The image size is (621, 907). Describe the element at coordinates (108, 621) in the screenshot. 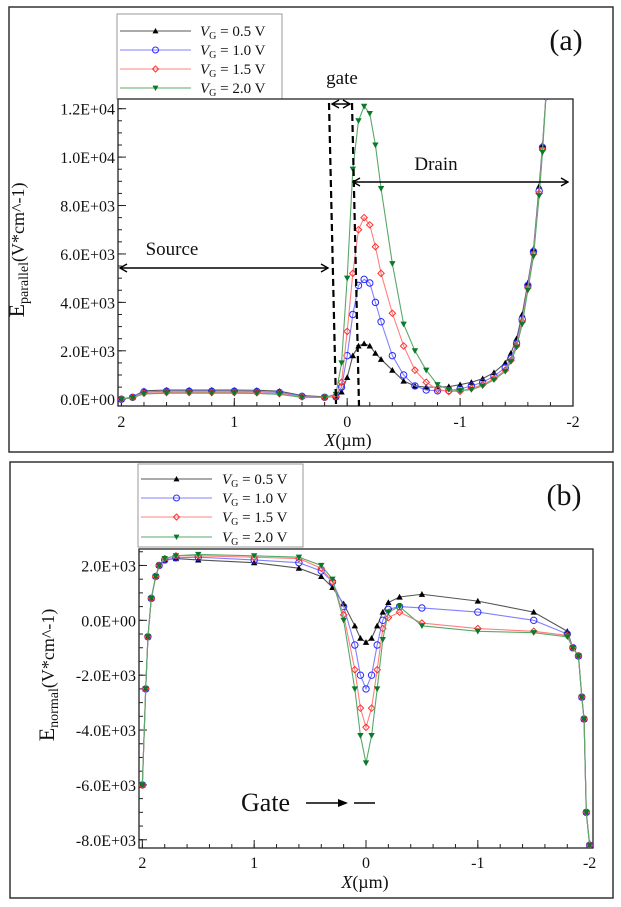

I see `y-tick-label: 0.0E+00` at that location.